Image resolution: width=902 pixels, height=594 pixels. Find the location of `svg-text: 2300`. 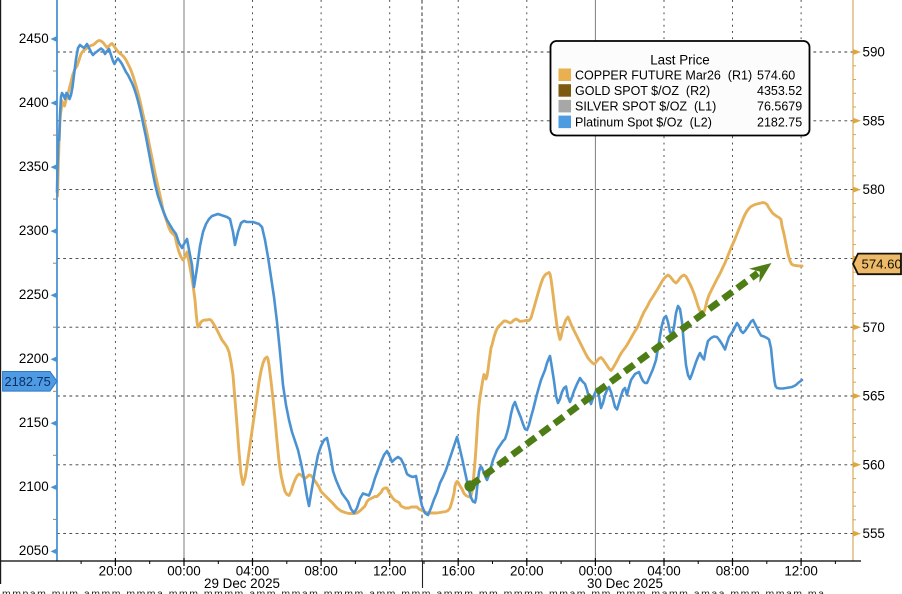

svg-text: 2300 is located at coordinates (34, 230).